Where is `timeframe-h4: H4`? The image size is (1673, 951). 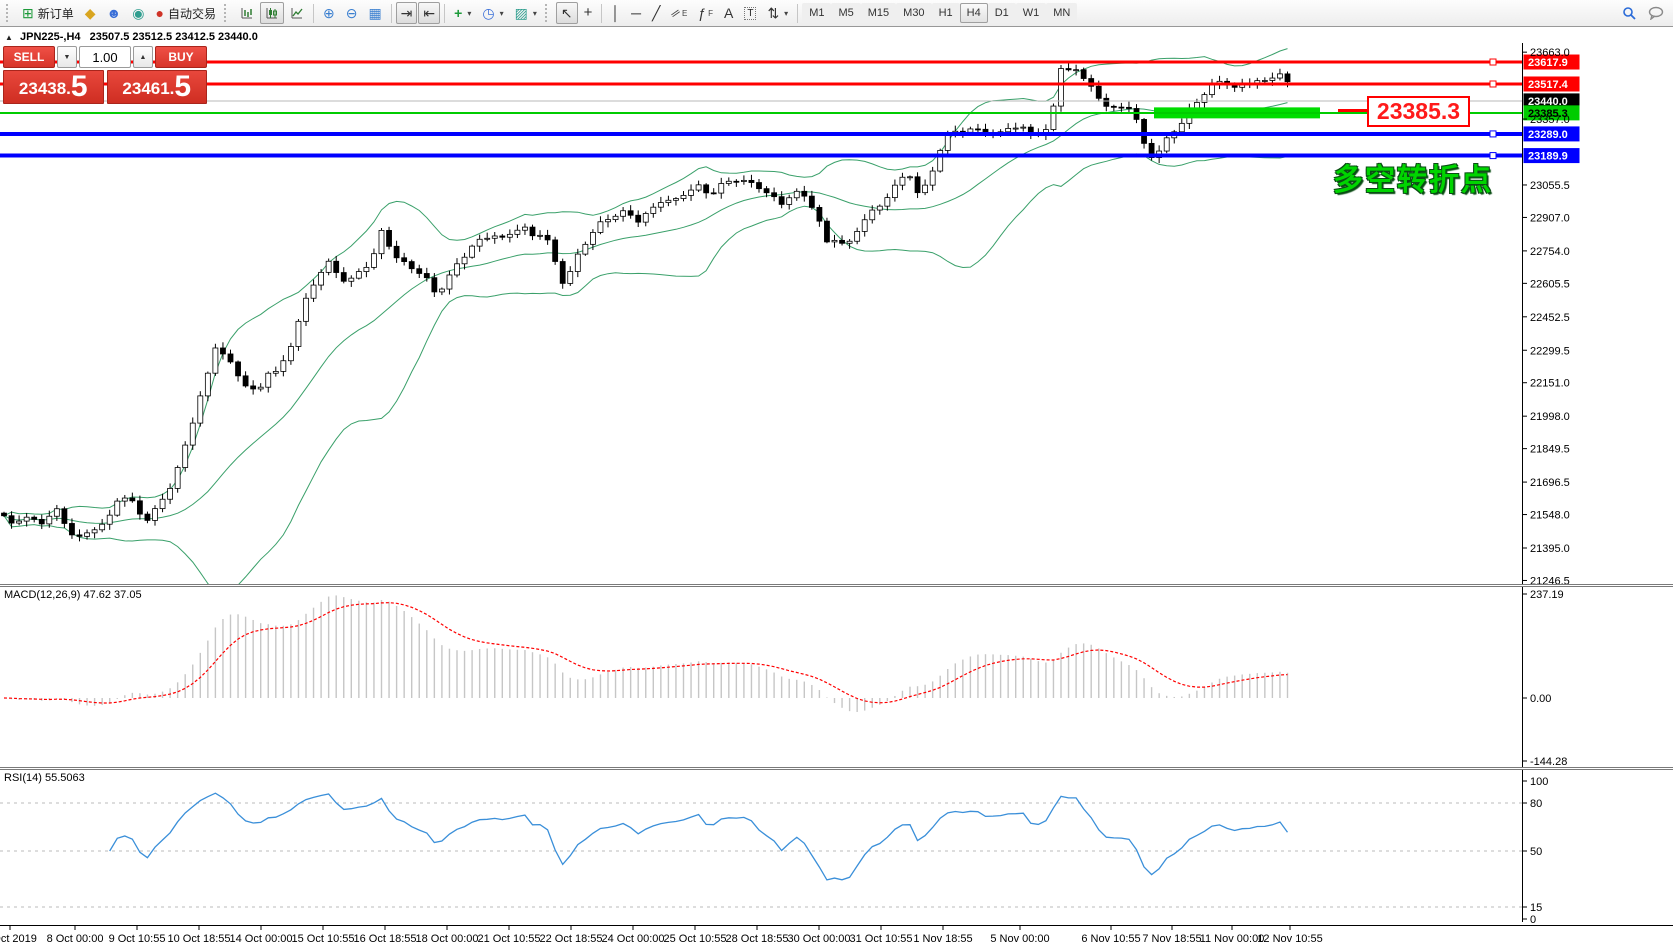
timeframe-h4: H4 is located at coordinates (973, 13).